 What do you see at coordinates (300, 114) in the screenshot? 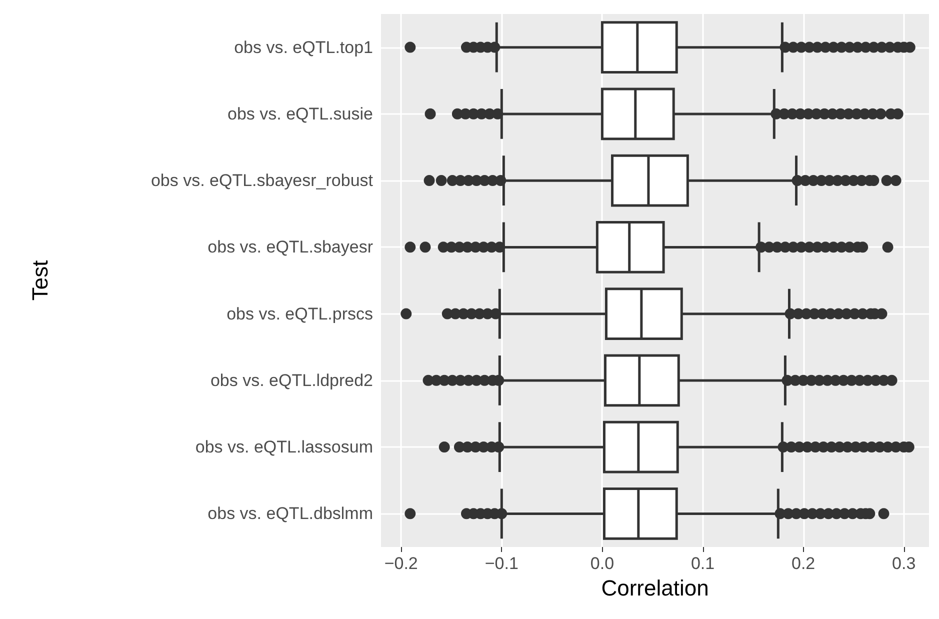
I see `y-tick-label: obs vs. eQTL.susie` at bounding box center [300, 114].